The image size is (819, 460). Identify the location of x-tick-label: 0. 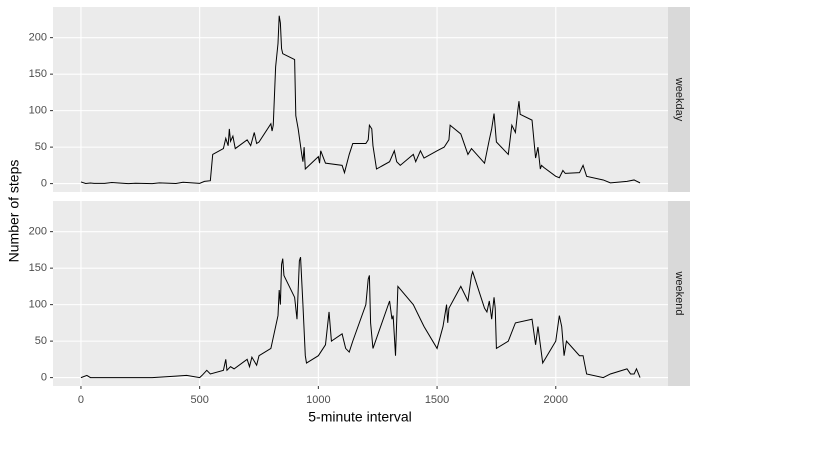
(81, 400).